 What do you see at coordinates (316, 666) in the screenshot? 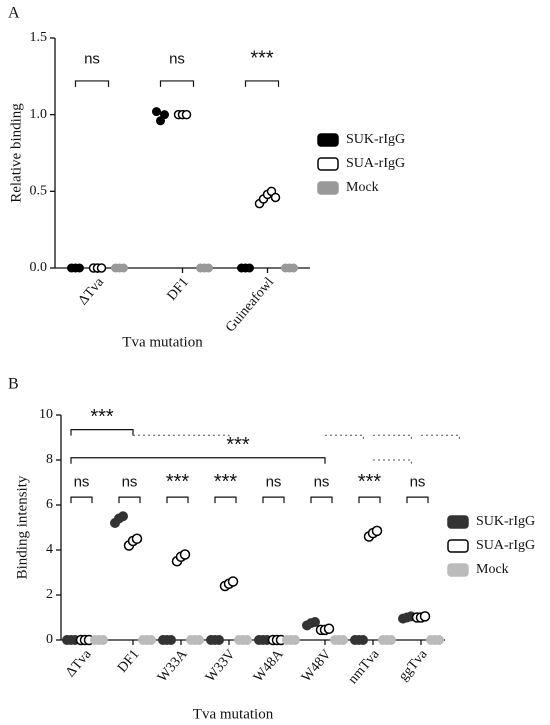
I see `x-tick-label: W48V` at bounding box center [316, 666].